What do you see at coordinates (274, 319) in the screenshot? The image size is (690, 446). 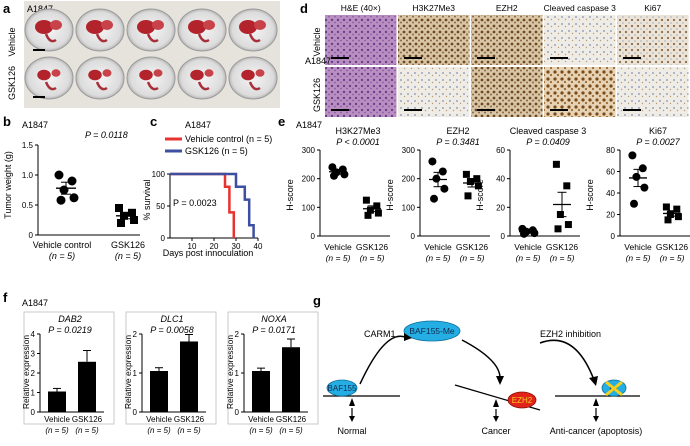 I see `gene-name: NOXA` at bounding box center [274, 319].